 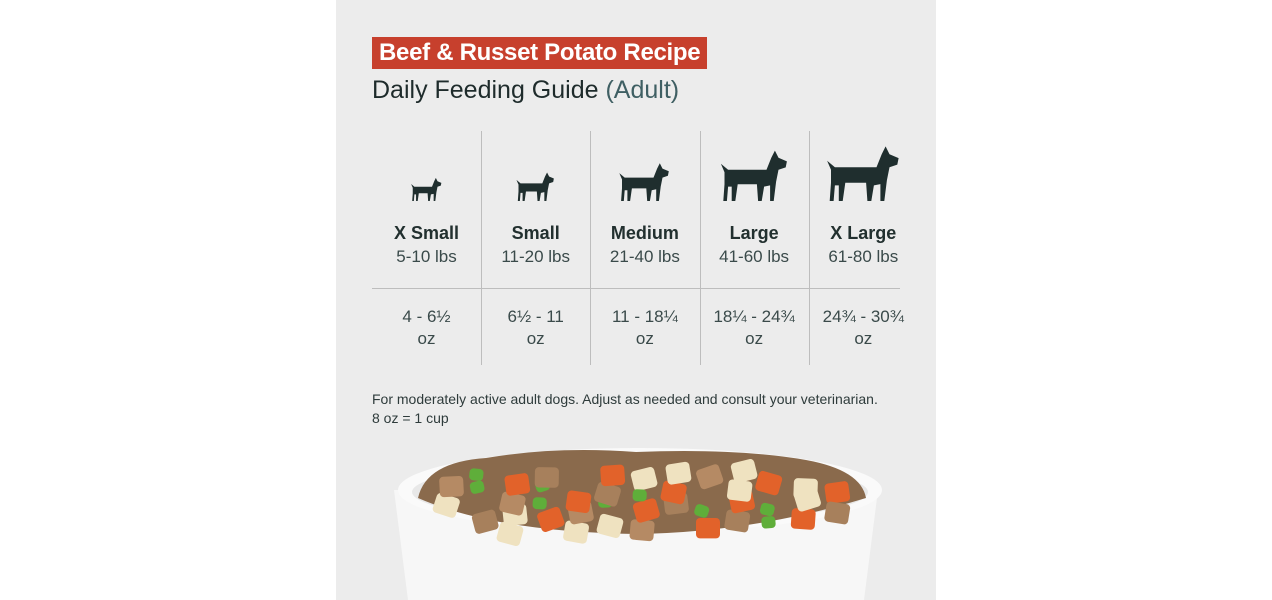 I want to click on title-note: (Adult), so click(x=642, y=90).